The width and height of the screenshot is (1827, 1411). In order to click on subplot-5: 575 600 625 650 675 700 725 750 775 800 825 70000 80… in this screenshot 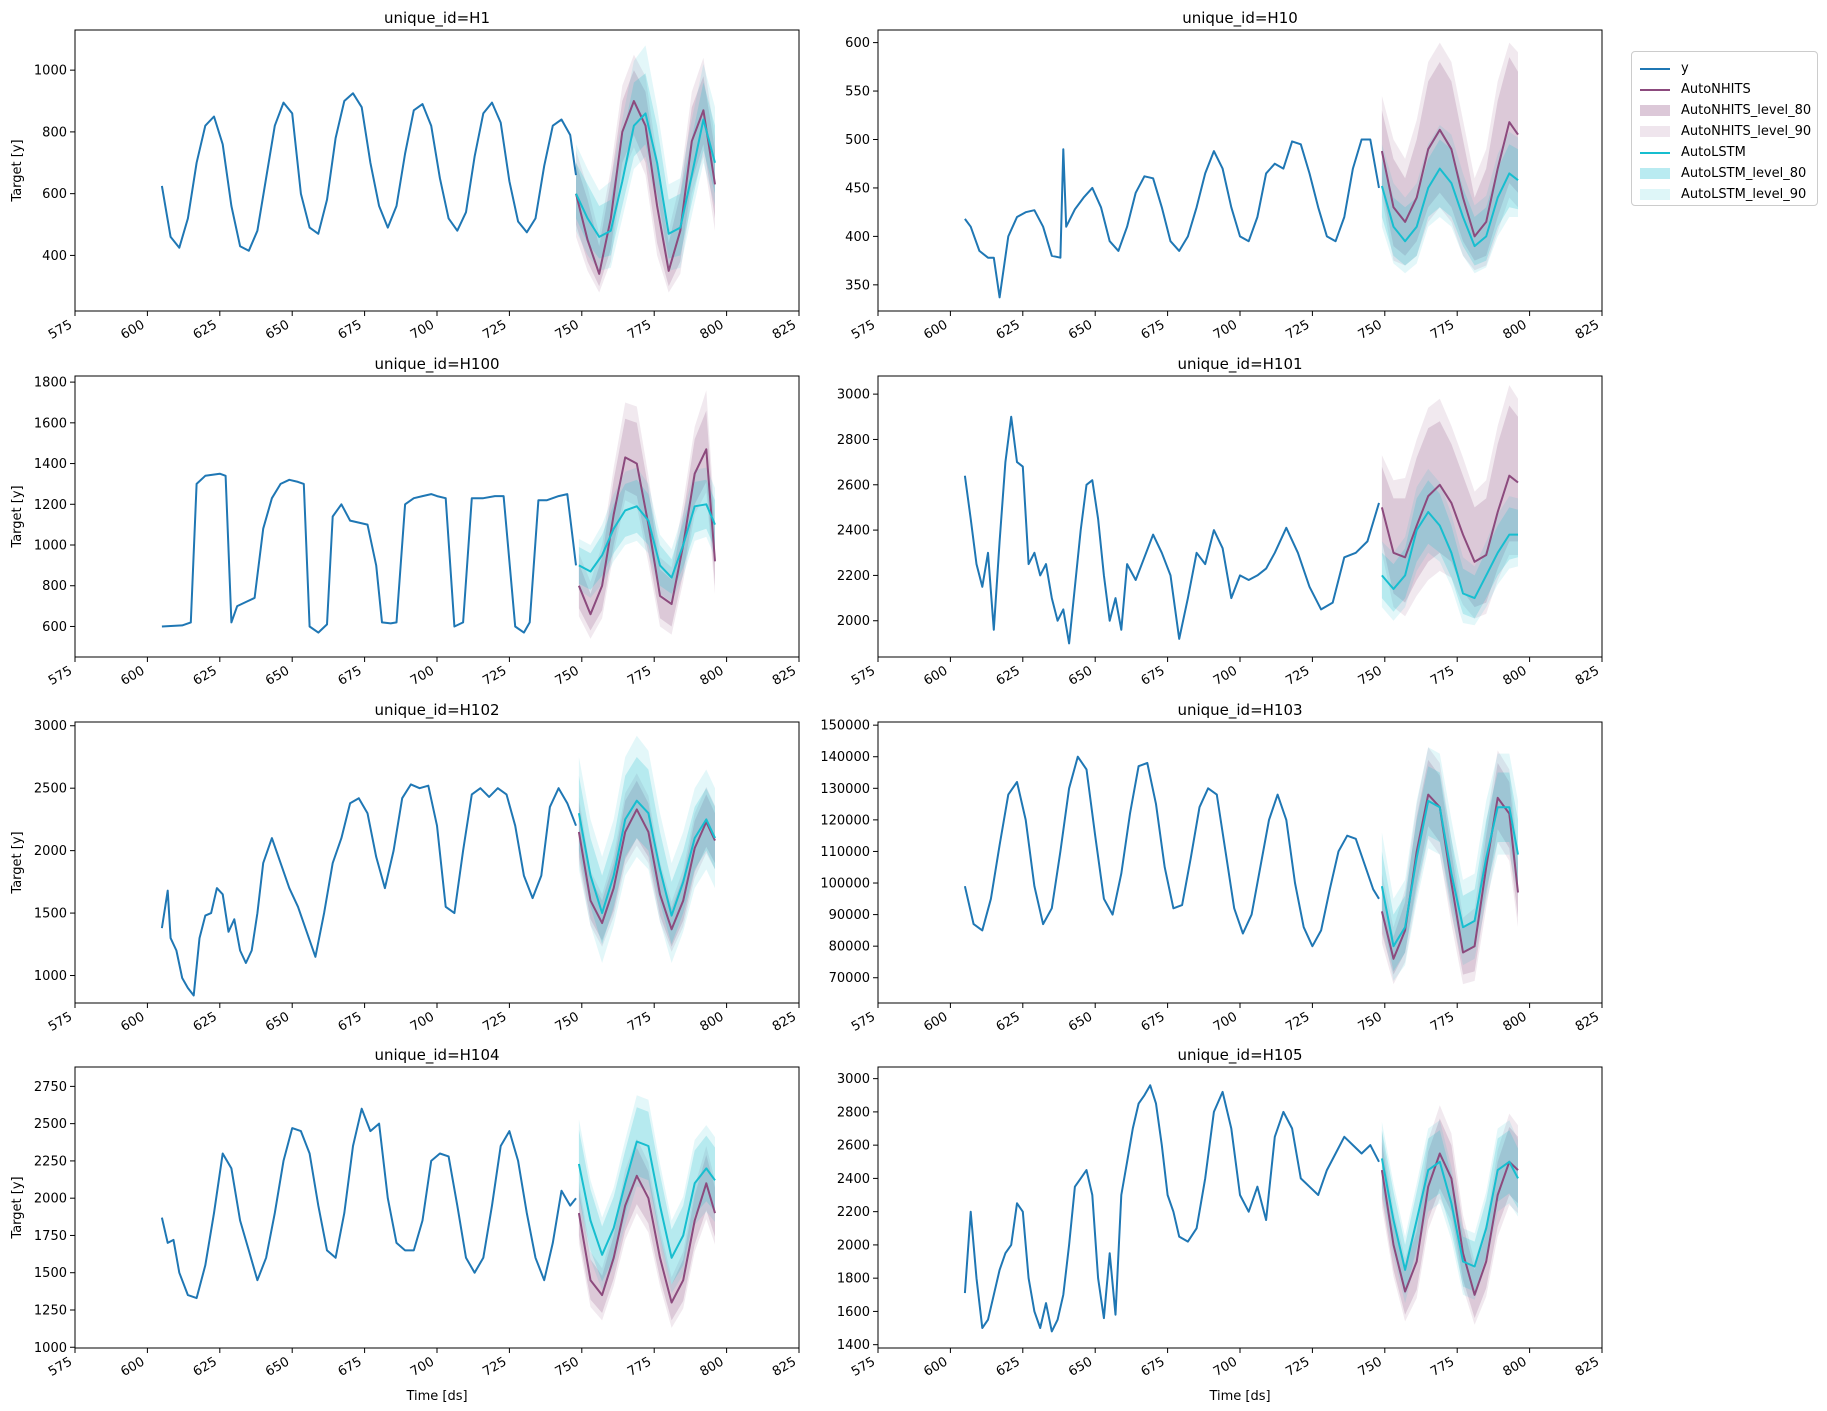, I will do `click(1211, 868)`.